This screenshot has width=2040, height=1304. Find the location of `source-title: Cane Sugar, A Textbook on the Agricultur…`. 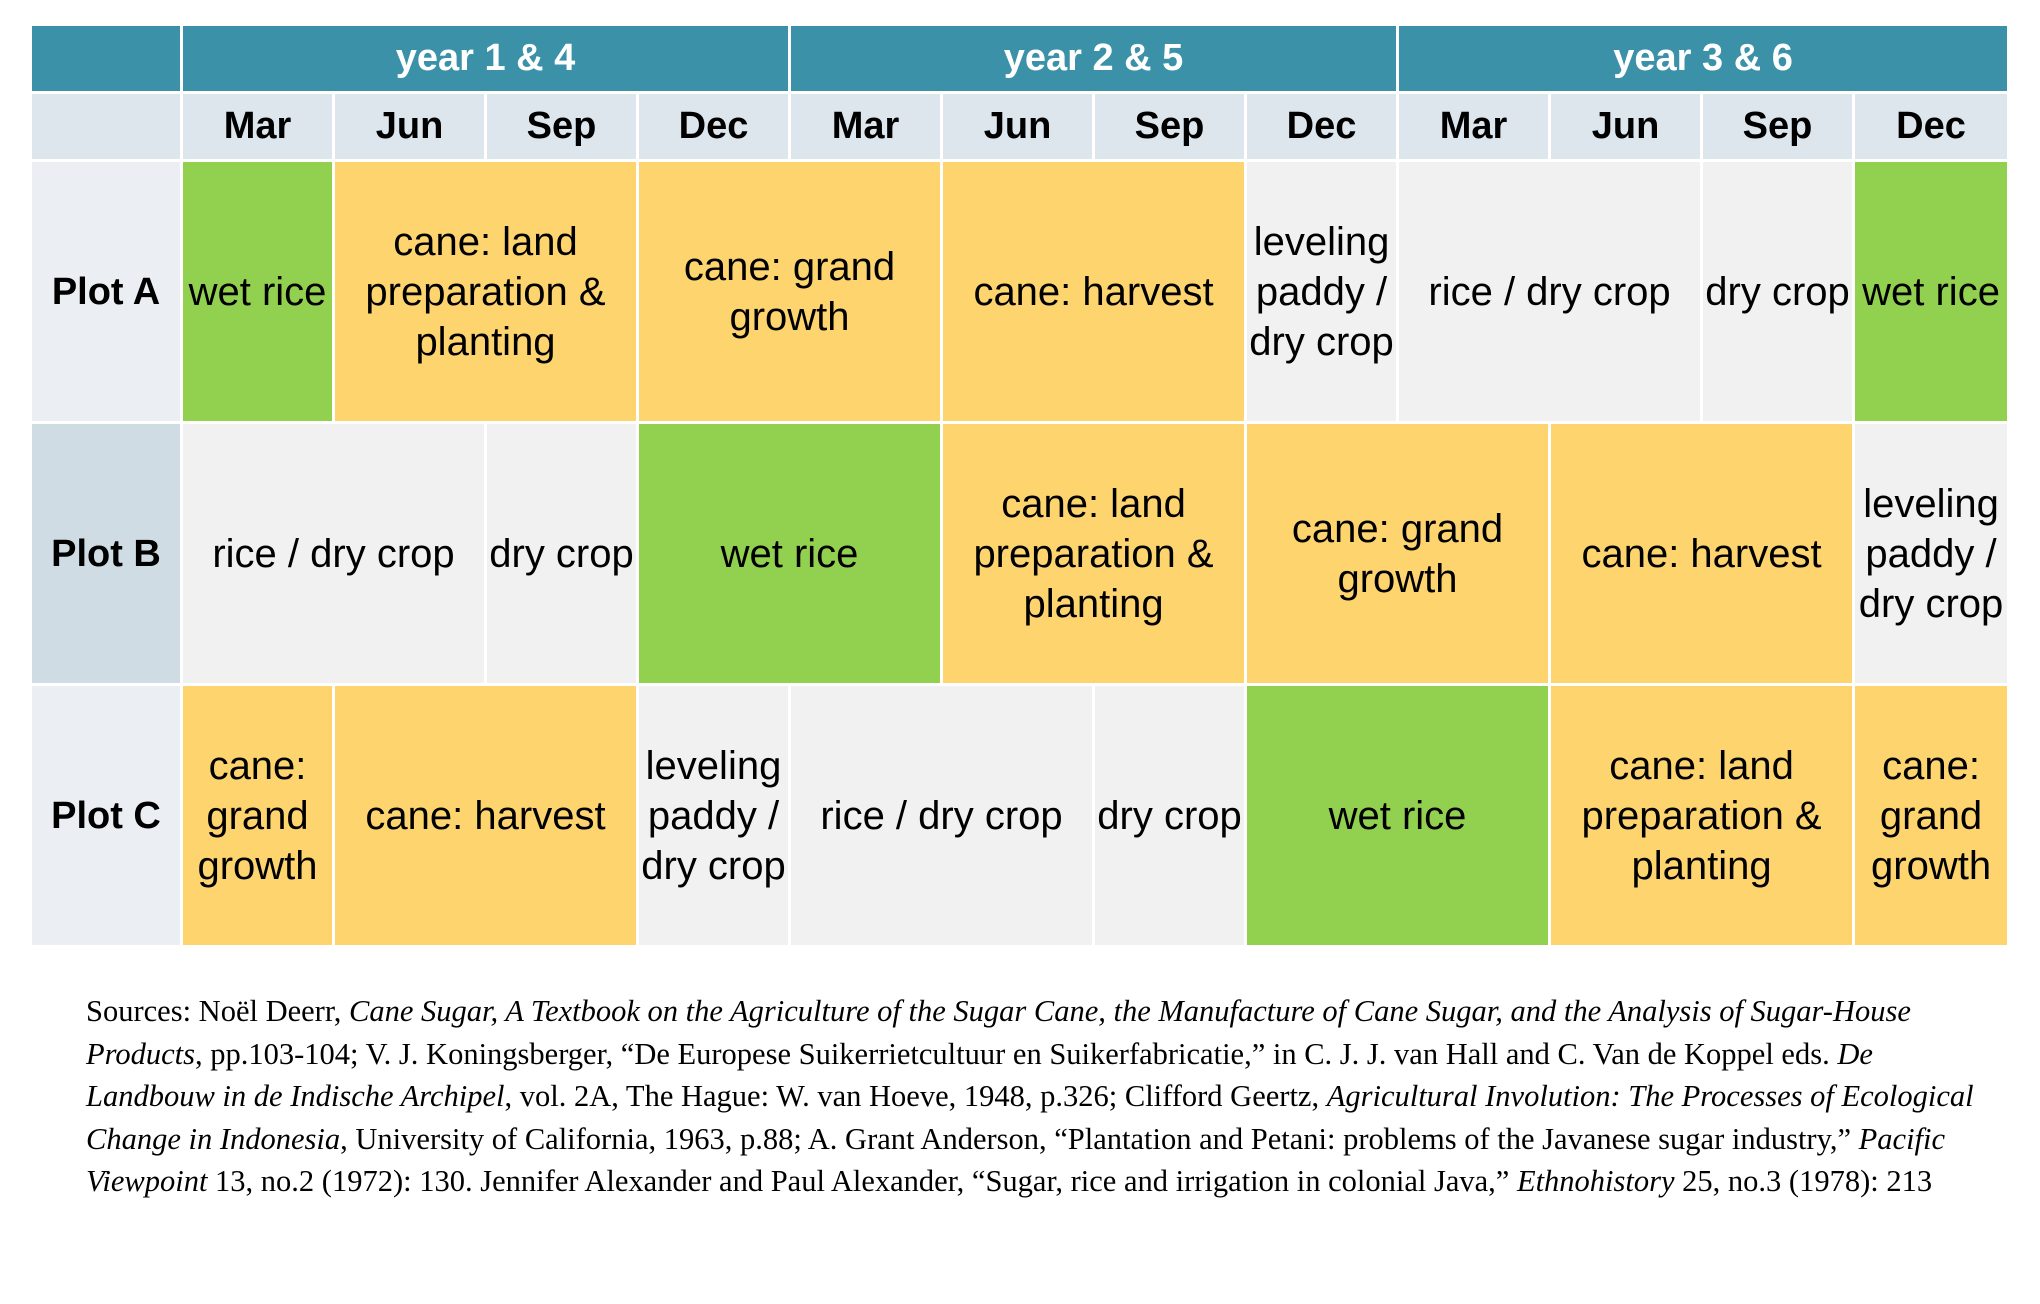

source-title: Cane Sugar, A Textbook on the Agricultur… is located at coordinates (998, 1032).